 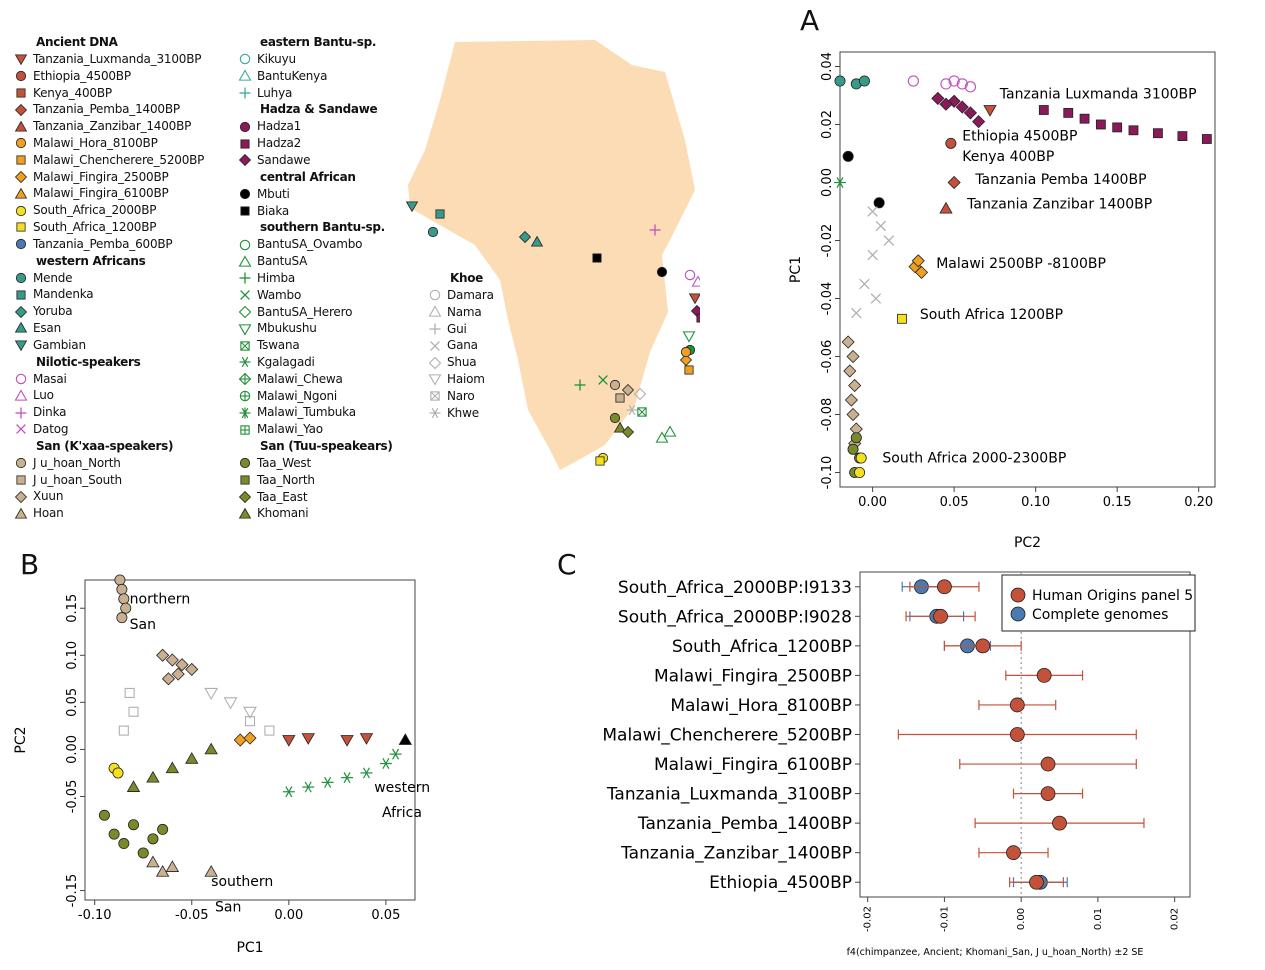 What do you see at coordinates (315, 93) in the screenshot?
I see `legend-item: Luhya` at bounding box center [315, 93].